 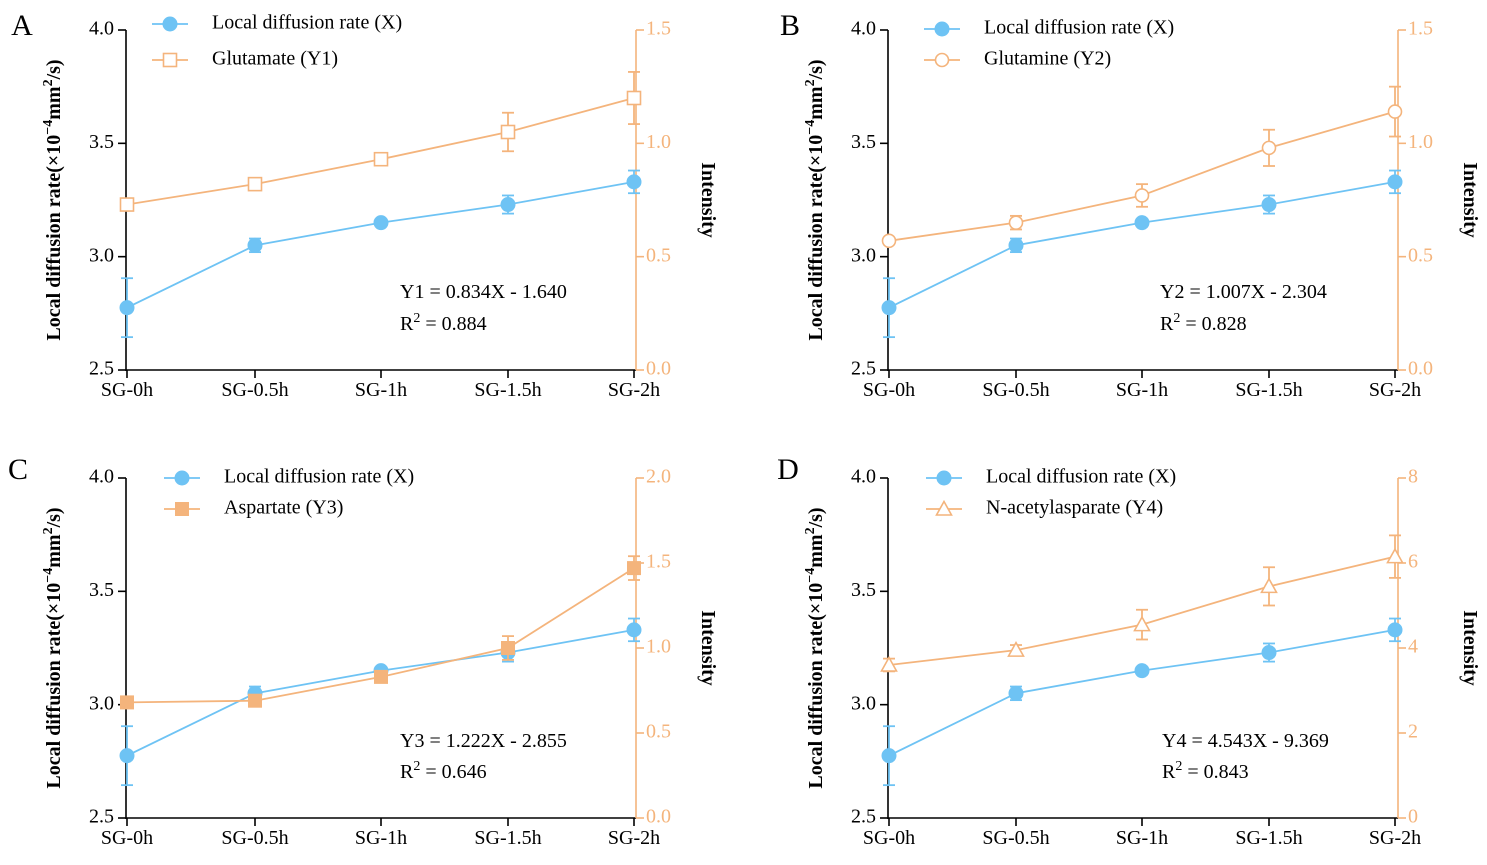 I want to click on legend-label: N-acetylasparate (Y4), so click(x=1074, y=508).